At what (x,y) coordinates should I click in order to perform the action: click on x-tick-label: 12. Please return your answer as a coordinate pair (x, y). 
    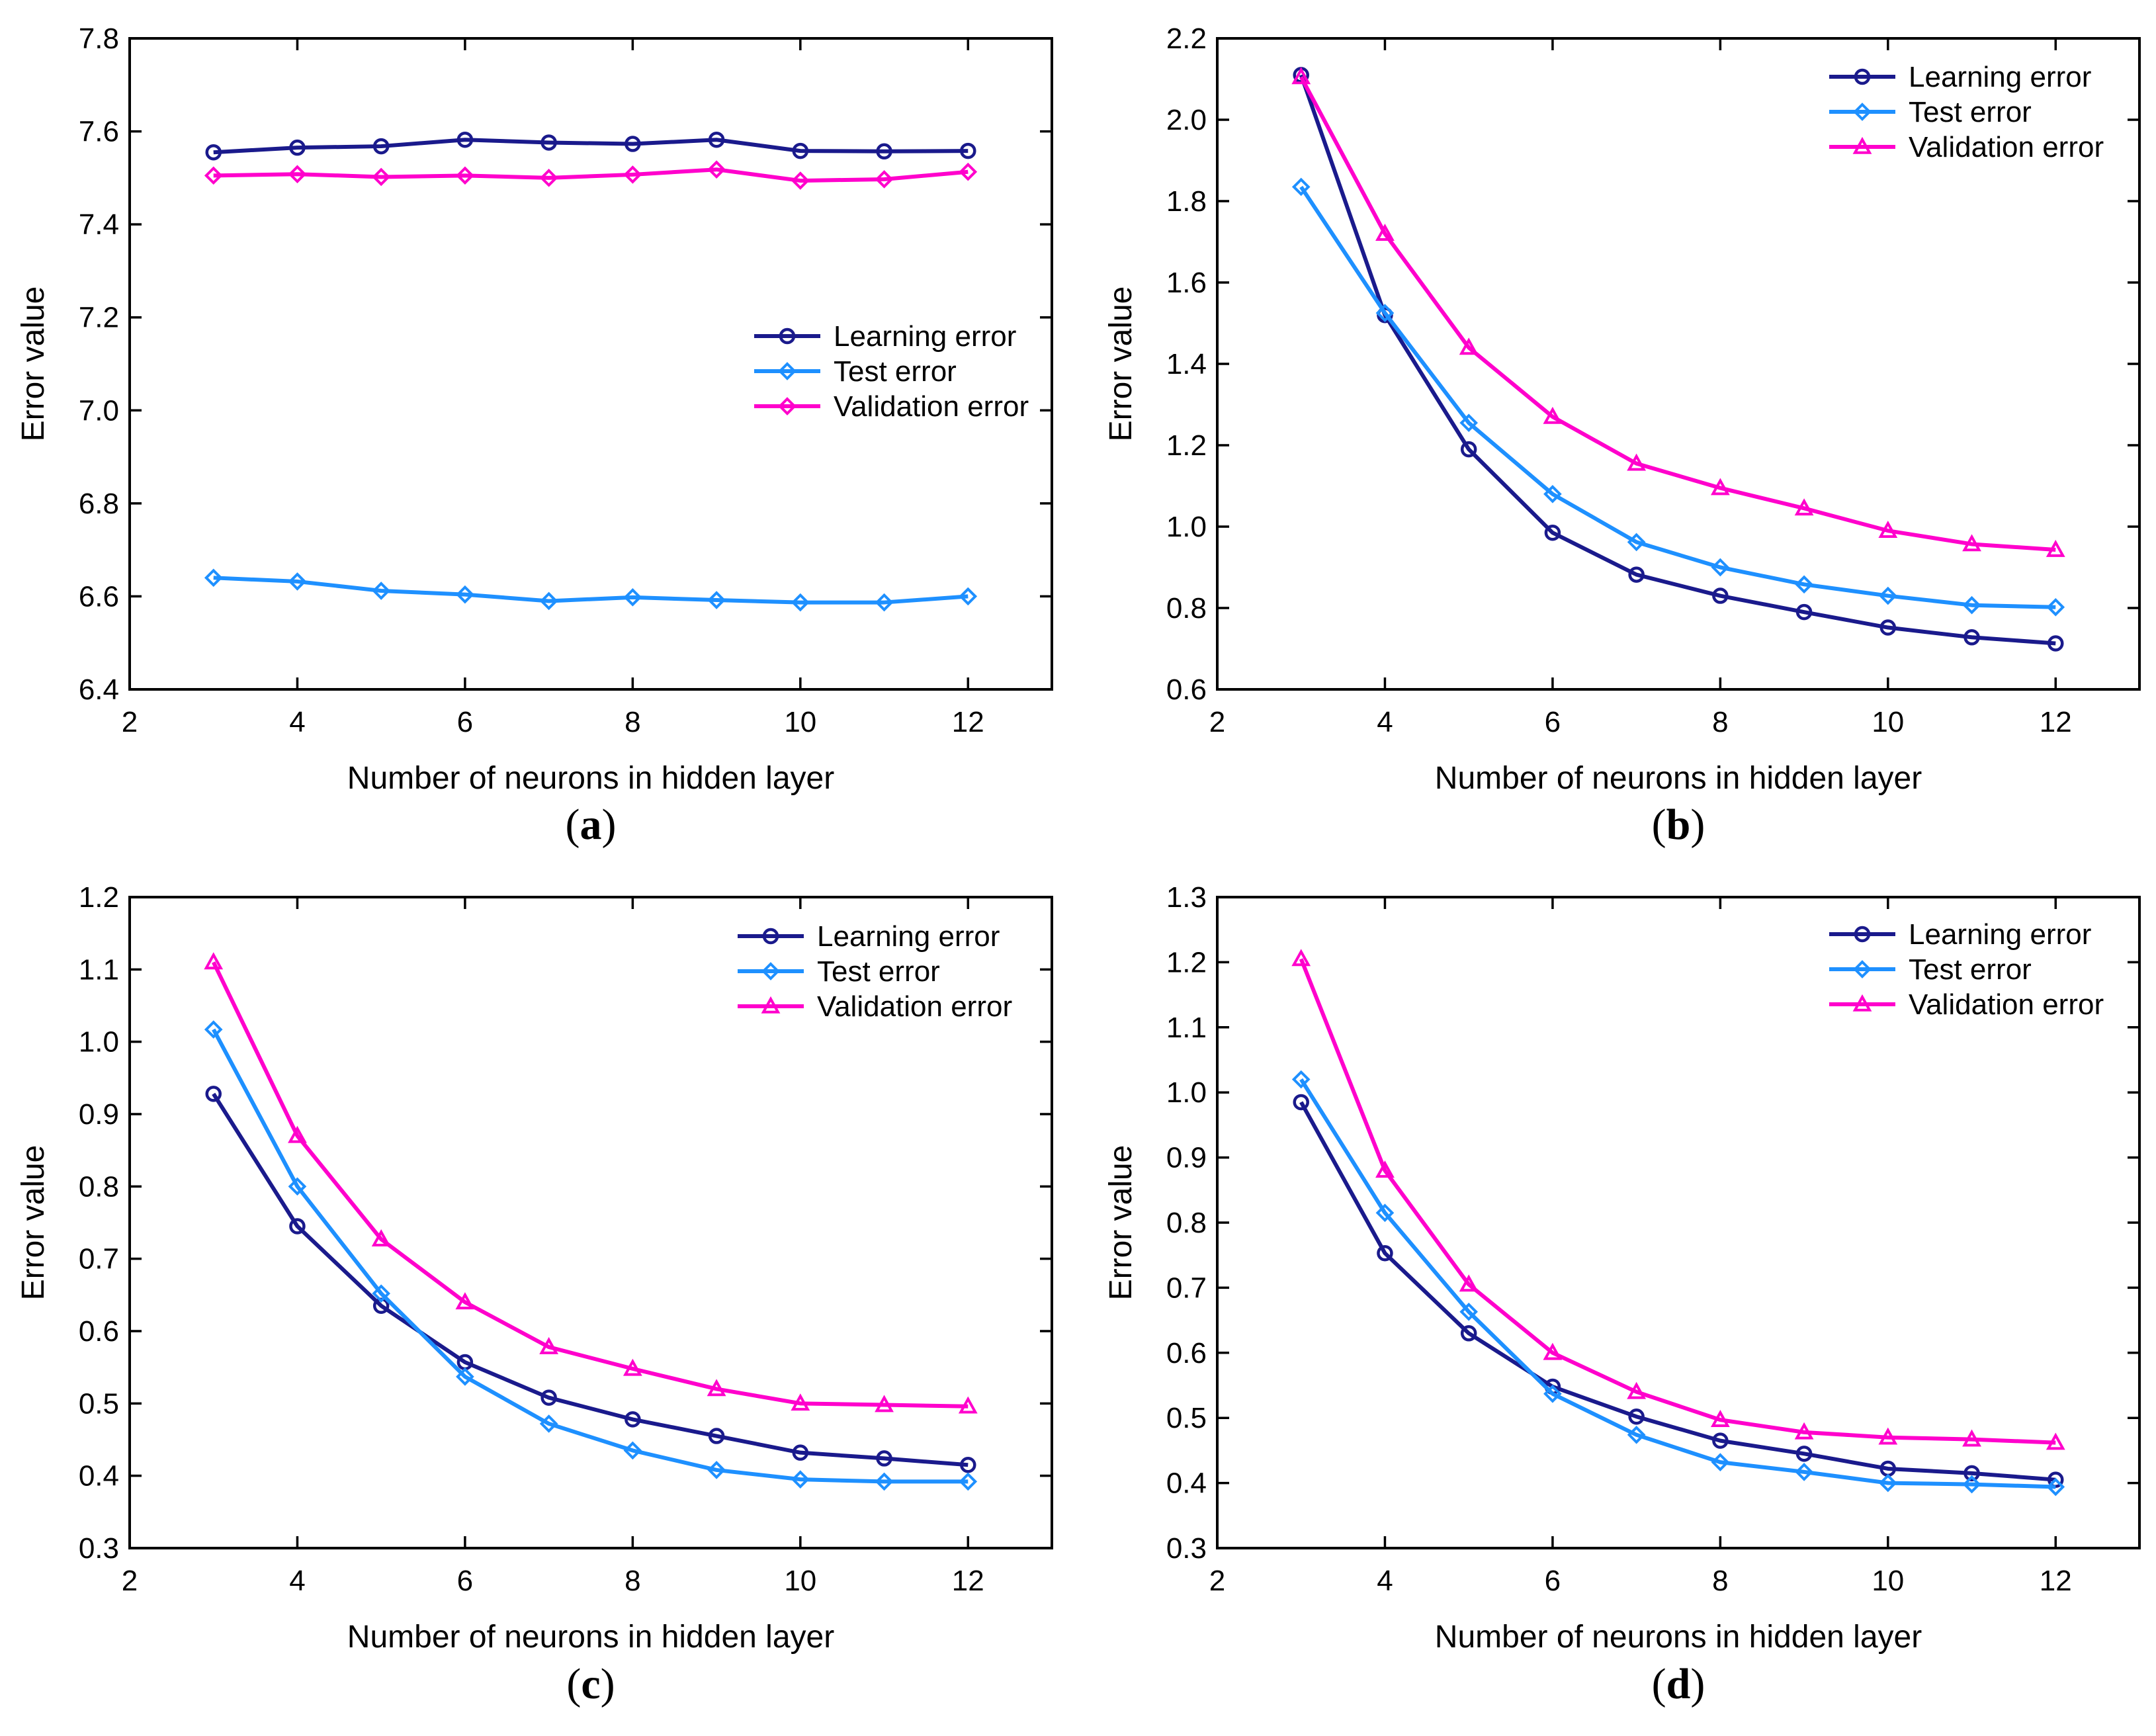
    Looking at the image, I should click on (2056, 722).